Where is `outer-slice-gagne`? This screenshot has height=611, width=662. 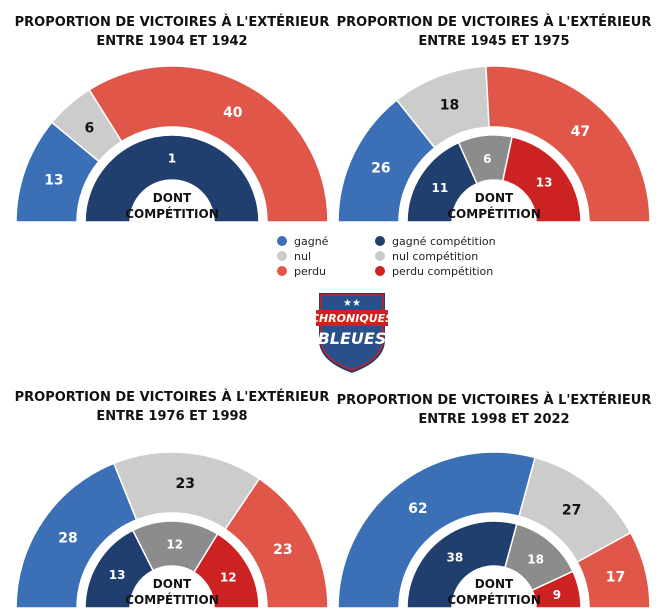
outer-slice-gagne is located at coordinates (437, 530).